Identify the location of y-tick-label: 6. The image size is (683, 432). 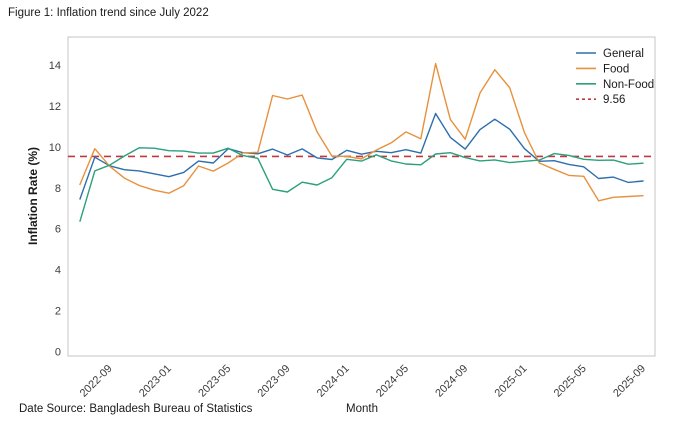
(58, 230).